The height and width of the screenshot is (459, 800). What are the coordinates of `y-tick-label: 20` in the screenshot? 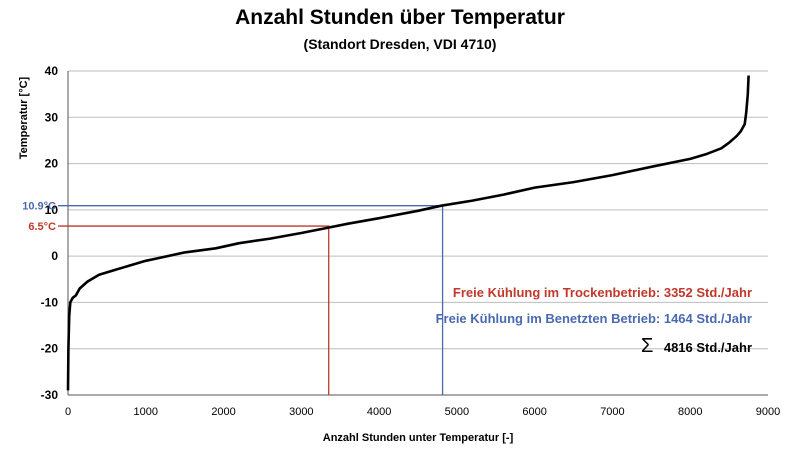 It's located at (52, 164).